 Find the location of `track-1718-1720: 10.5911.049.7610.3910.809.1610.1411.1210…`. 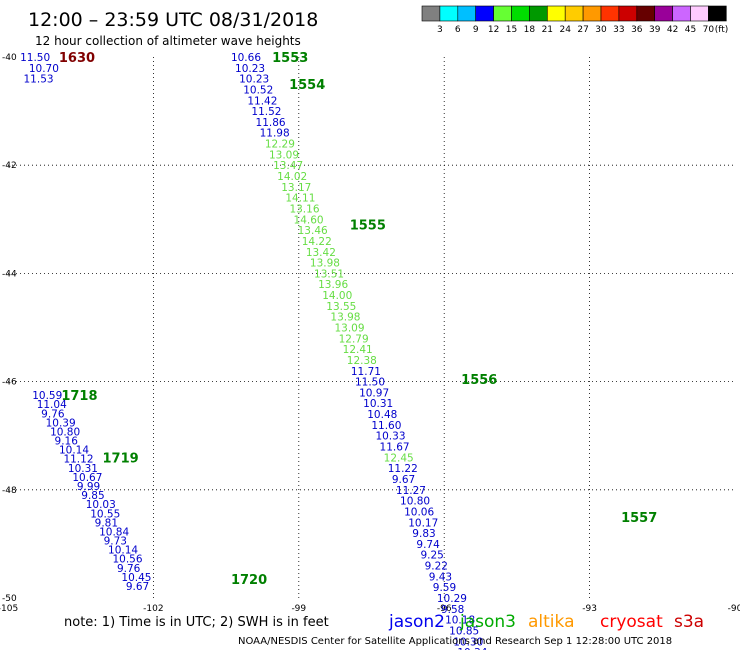

track-1718-1720: 10.5911.049.7610.3910.809.1610.1411.1210… is located at coordinates (91, 491).